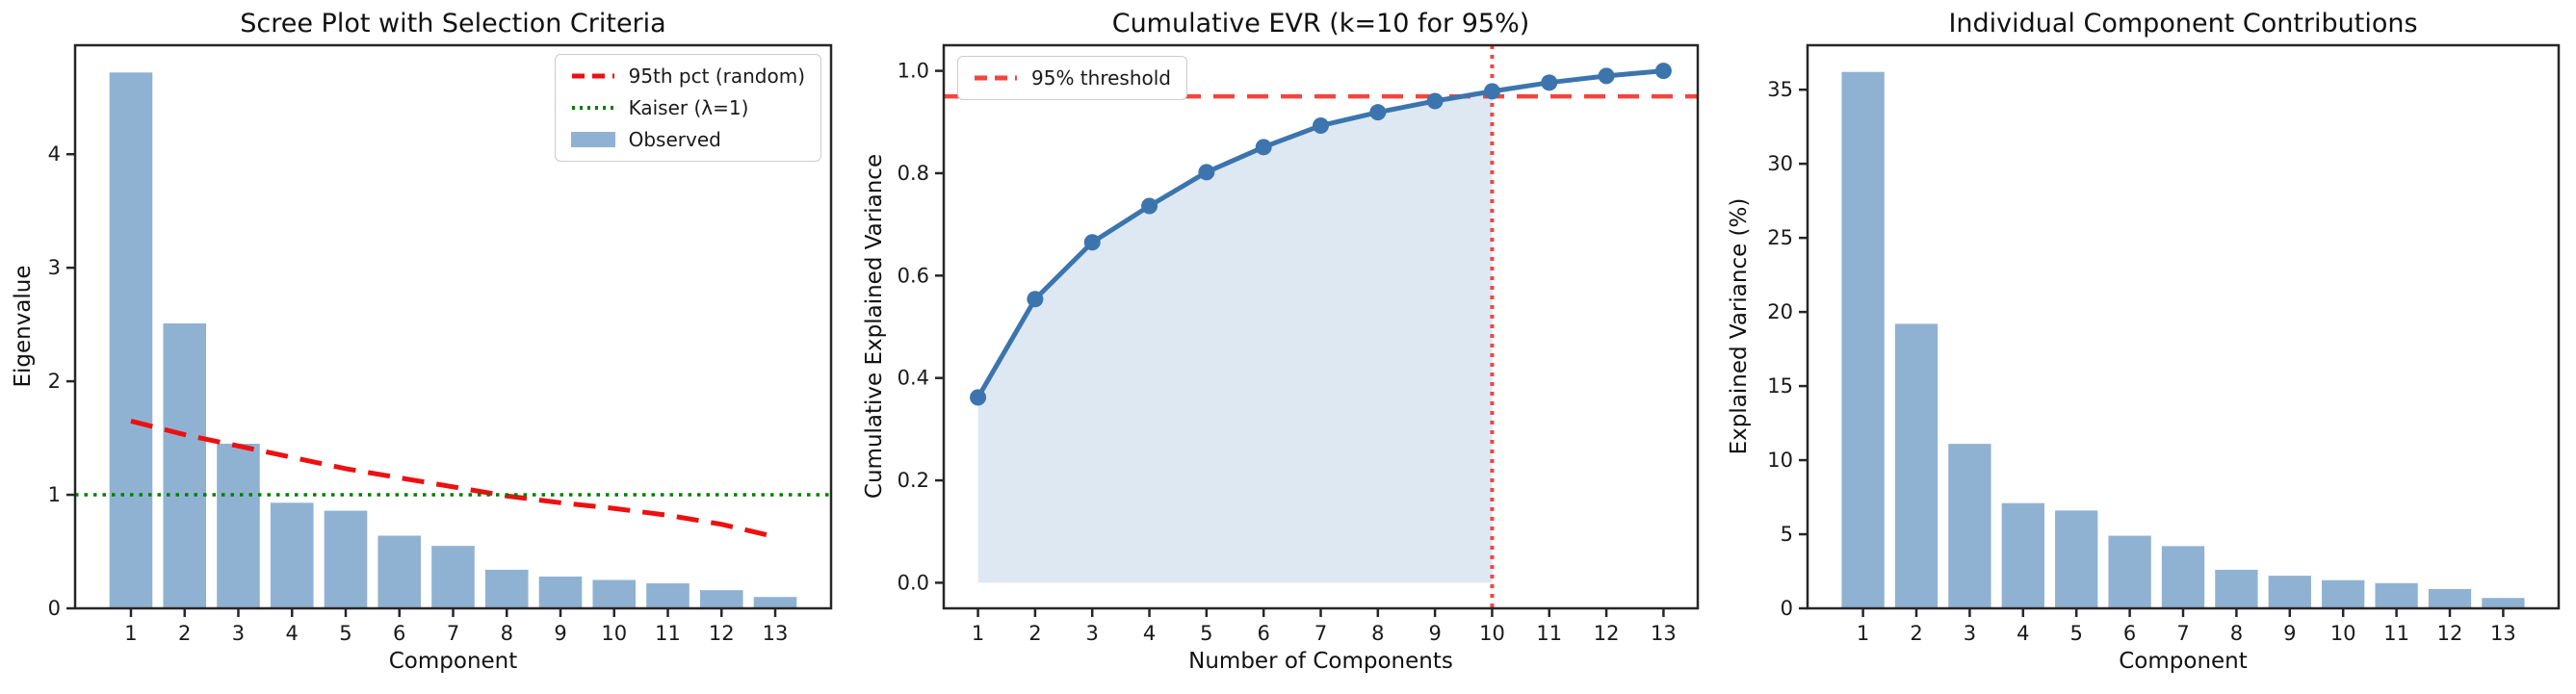 The image size is (2576, 694). What do you see at coordinates (1101, 78) in the screenshot?
I see `legend-label: 95% threshold` at bounding box center [1101, 78].